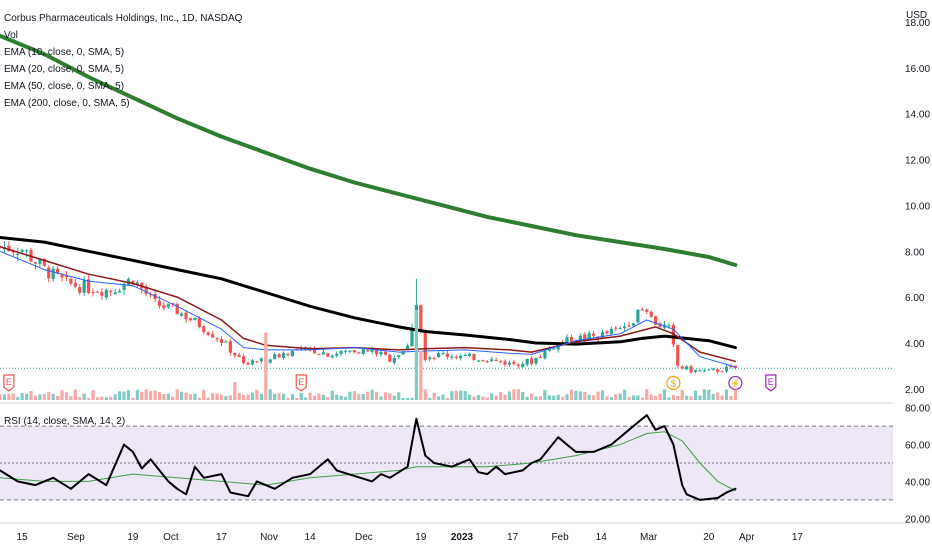  What do you see at coordinates (65, 421) in the screenshot?
I see `rsi-legend: RSI (14, close, SMA, 14, 2)` at bounding box center [65, 421].